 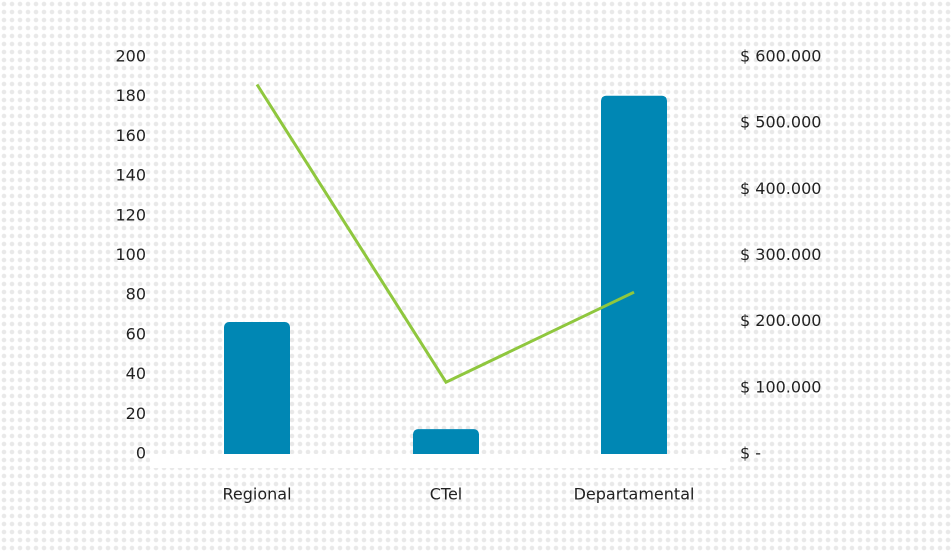 What do you see at coordinates (634, 494) in the screenshot?
I see `category-label: Departamental` at bounding box center [634, 494].